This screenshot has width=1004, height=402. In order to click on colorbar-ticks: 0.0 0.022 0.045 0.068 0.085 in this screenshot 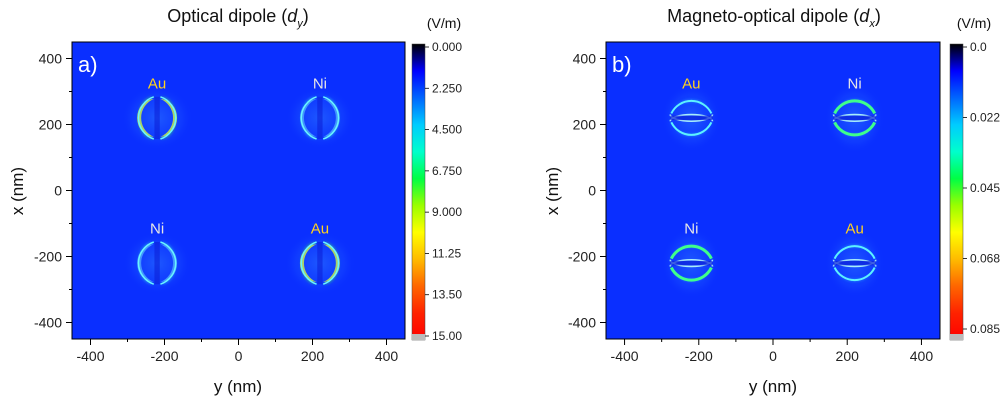, I will do `click(981, 188)`.